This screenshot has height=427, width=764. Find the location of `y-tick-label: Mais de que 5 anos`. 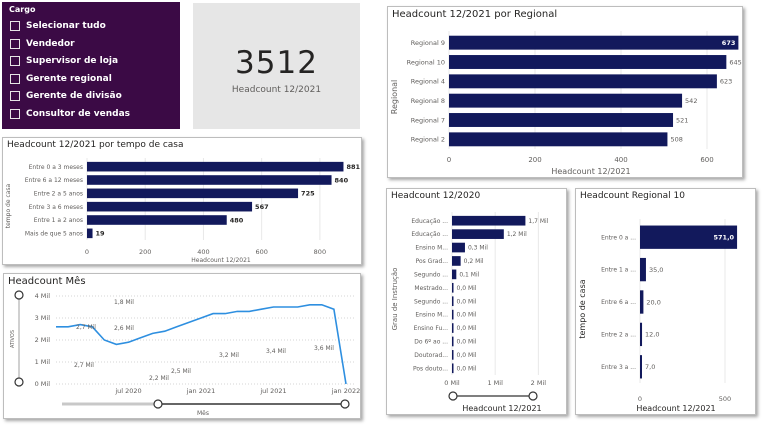

y-tick-label: Mais de que 5 anos is located at coordinates (54, 233).